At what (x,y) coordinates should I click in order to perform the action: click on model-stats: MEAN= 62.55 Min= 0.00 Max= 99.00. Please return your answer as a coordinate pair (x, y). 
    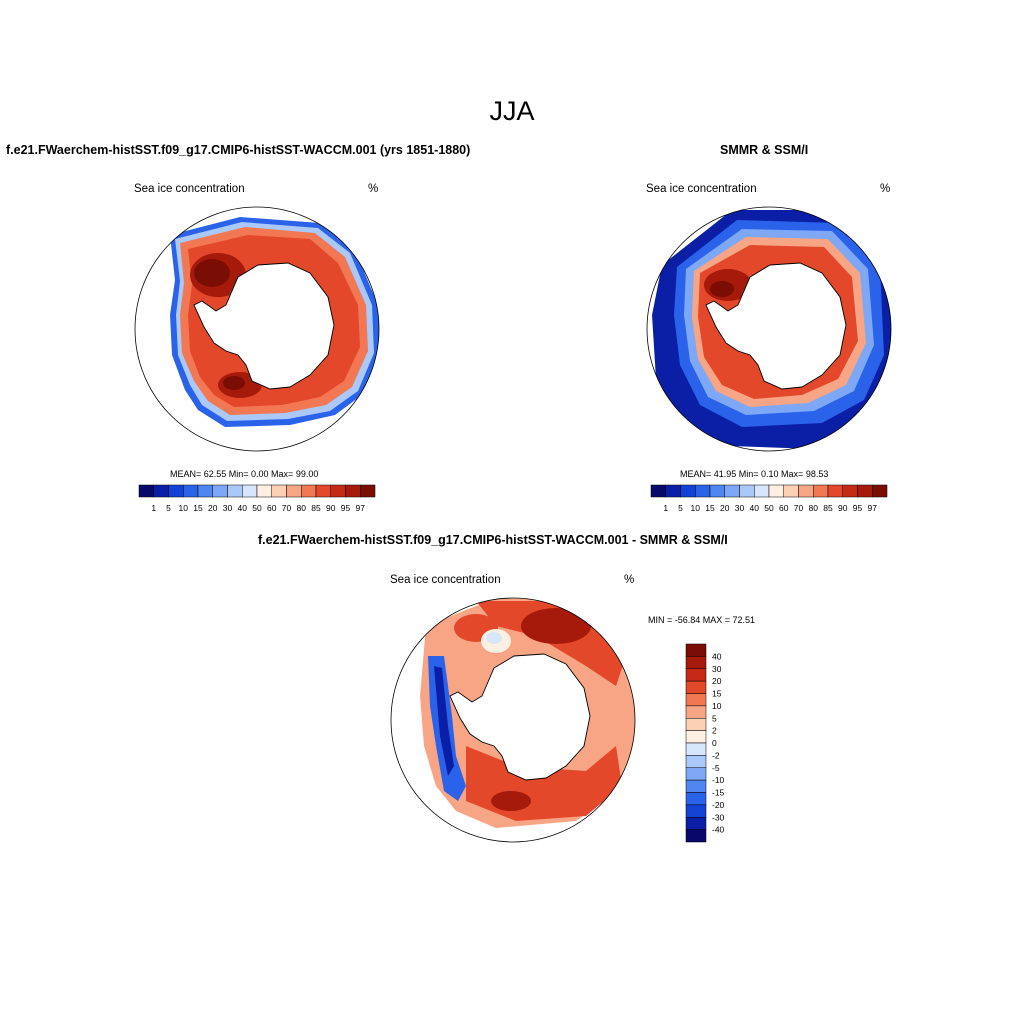
    Looking at the image, I should click on (244, 474).